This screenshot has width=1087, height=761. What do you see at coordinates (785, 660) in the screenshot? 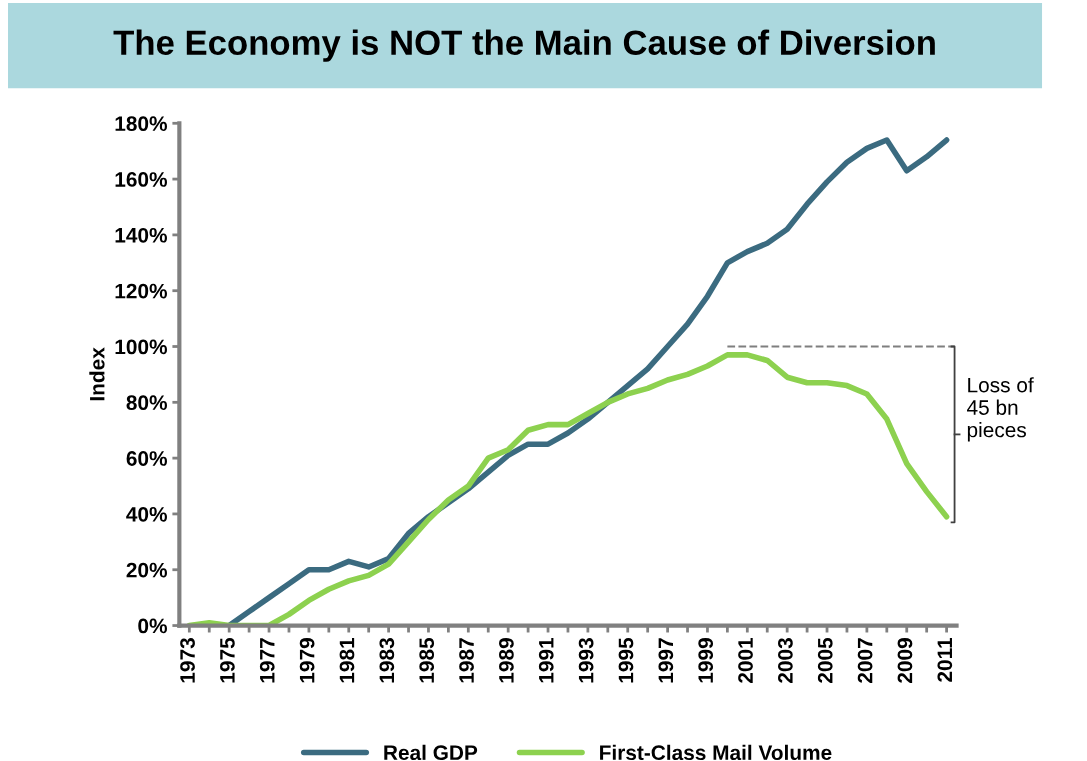
I see `x-tick-label: 2003` at bounding box center [785, 660].